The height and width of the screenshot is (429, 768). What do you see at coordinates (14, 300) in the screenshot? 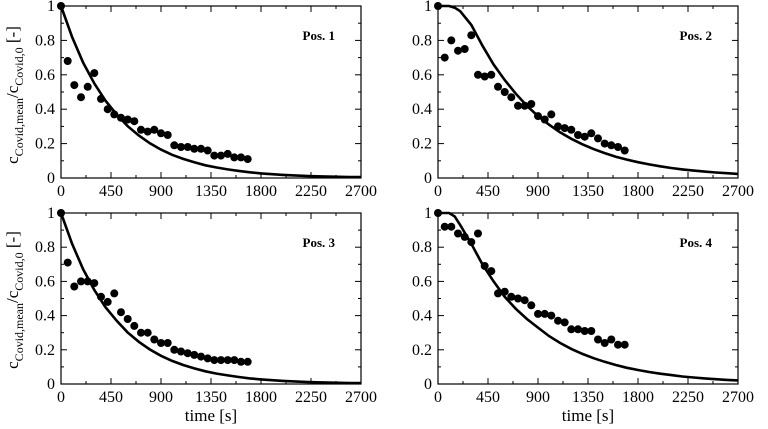
I see `y-axis-label-bottom: cCovid,mean/cCovid,0 [-]` at bounding box center [14, 300].